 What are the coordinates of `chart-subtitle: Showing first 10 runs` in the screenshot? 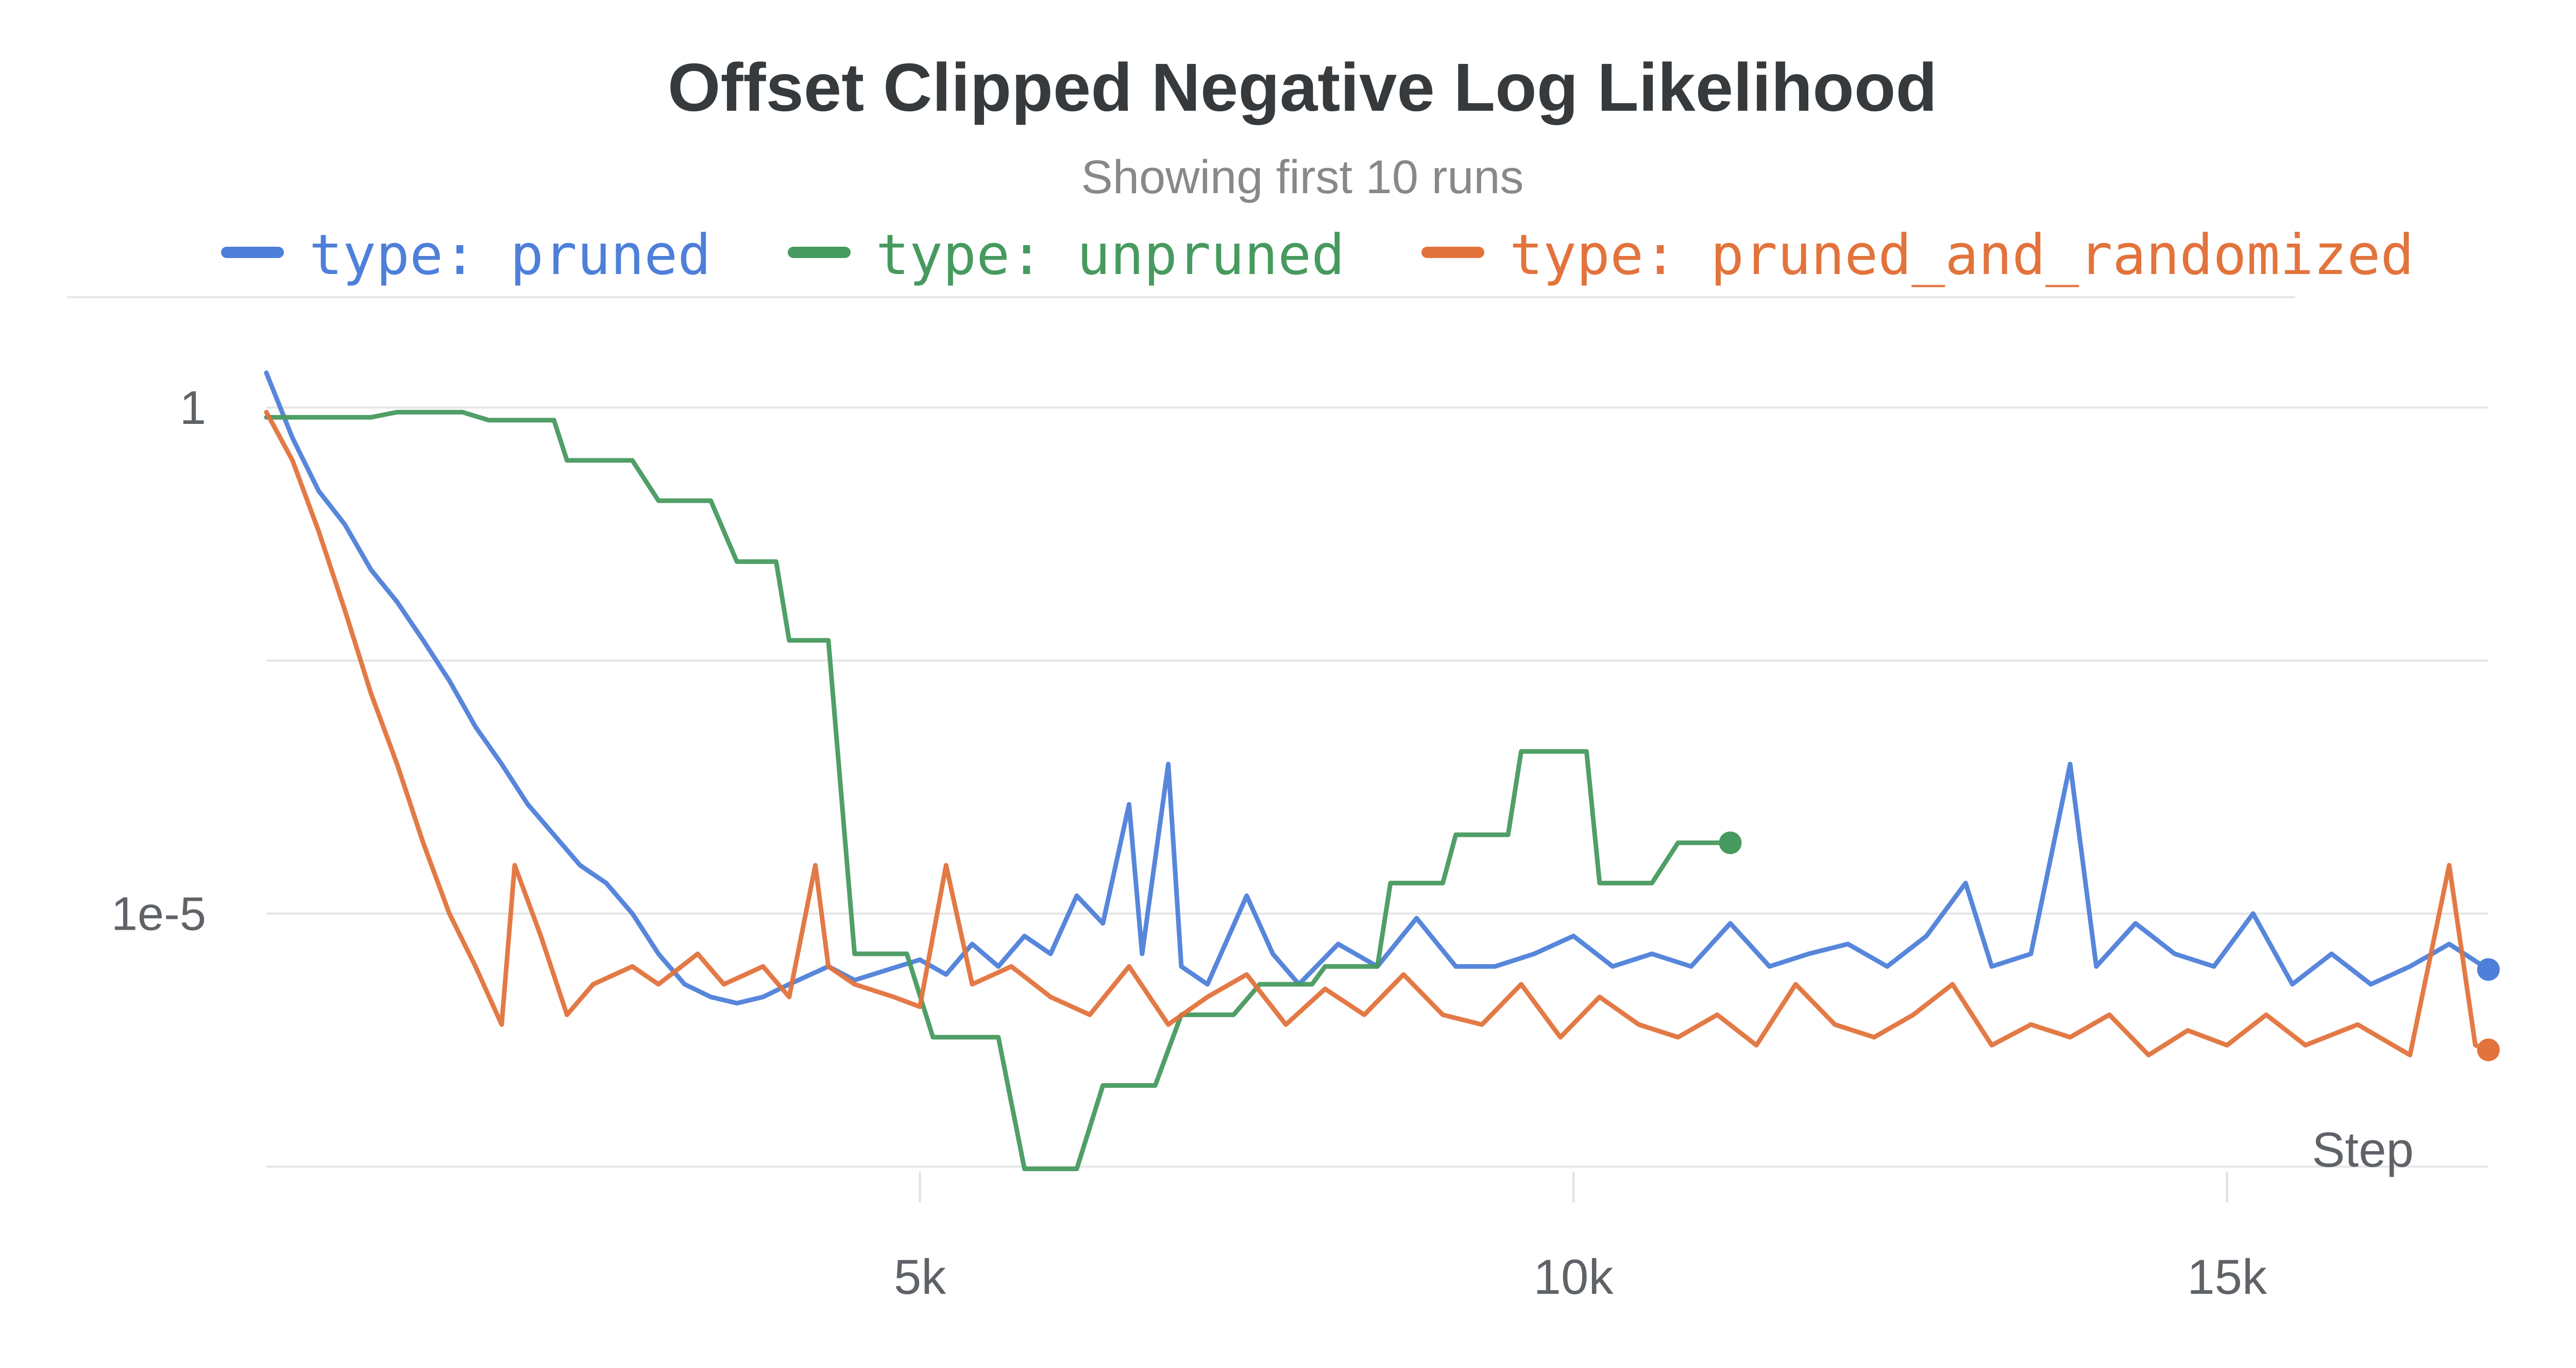 It's located at (1302, 177).